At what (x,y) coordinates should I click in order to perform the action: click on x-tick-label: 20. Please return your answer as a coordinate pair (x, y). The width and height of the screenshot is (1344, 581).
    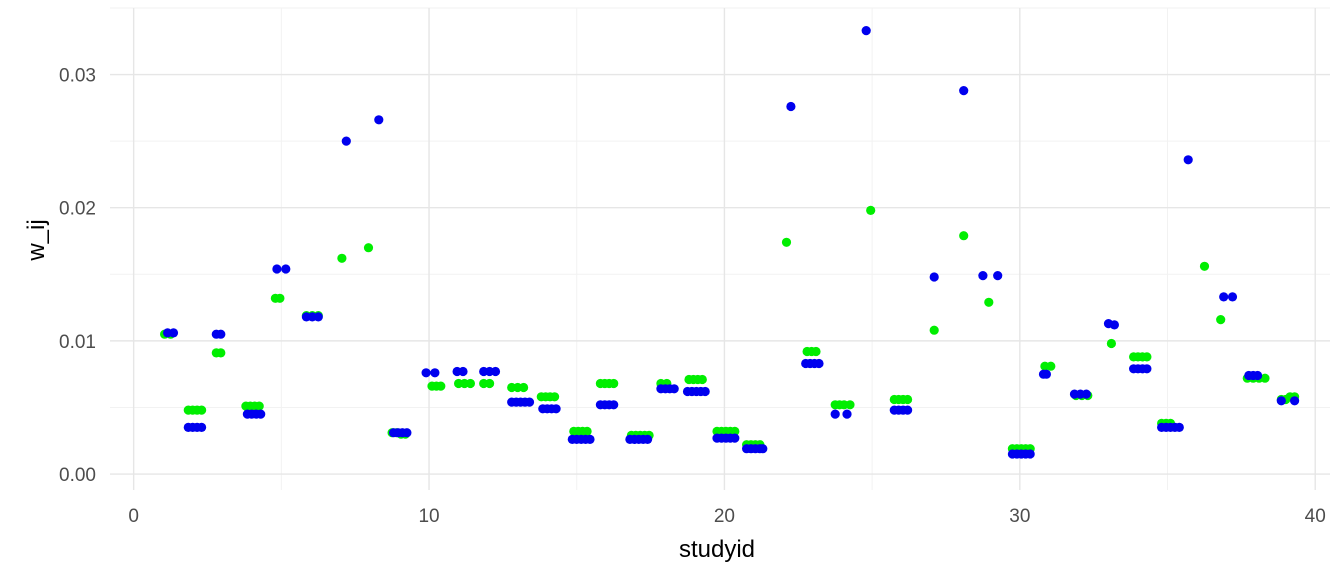
    Looking at the image, I should click on (724, 516).